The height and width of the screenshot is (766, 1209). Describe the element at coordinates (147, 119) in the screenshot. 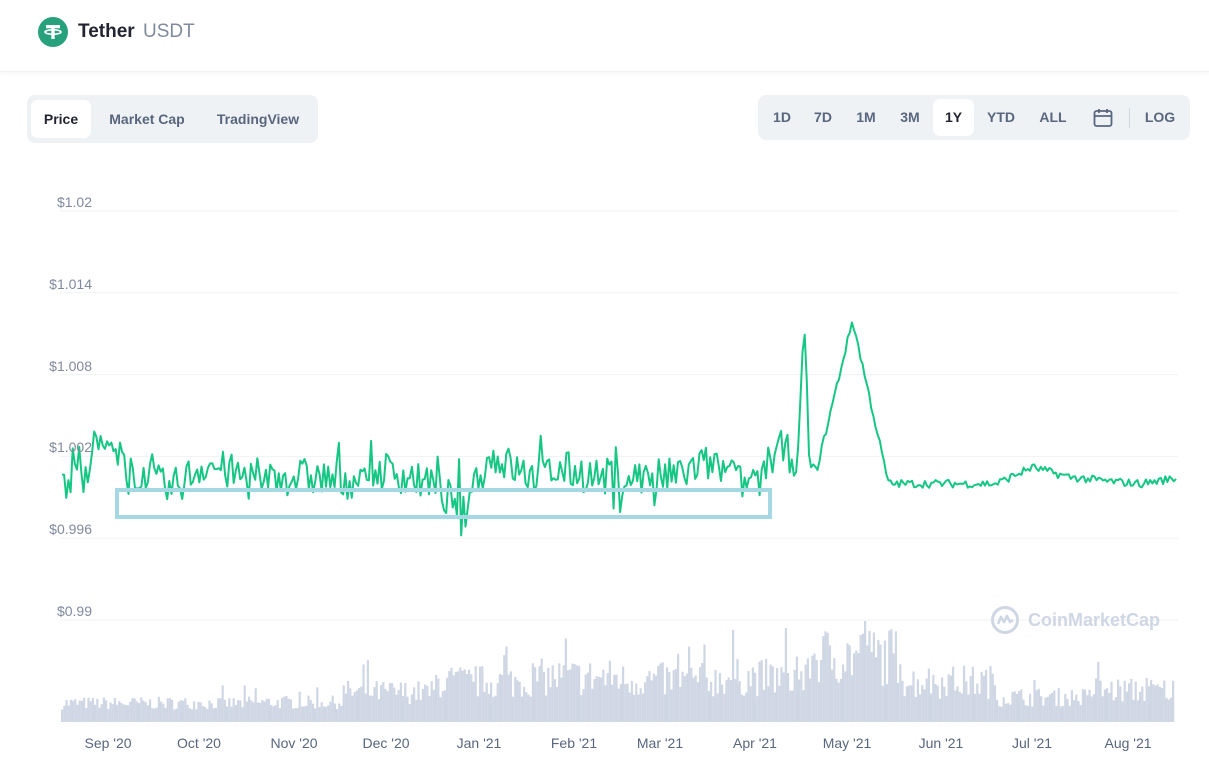

I see `tab-market-cap: Market Cap` at that location.